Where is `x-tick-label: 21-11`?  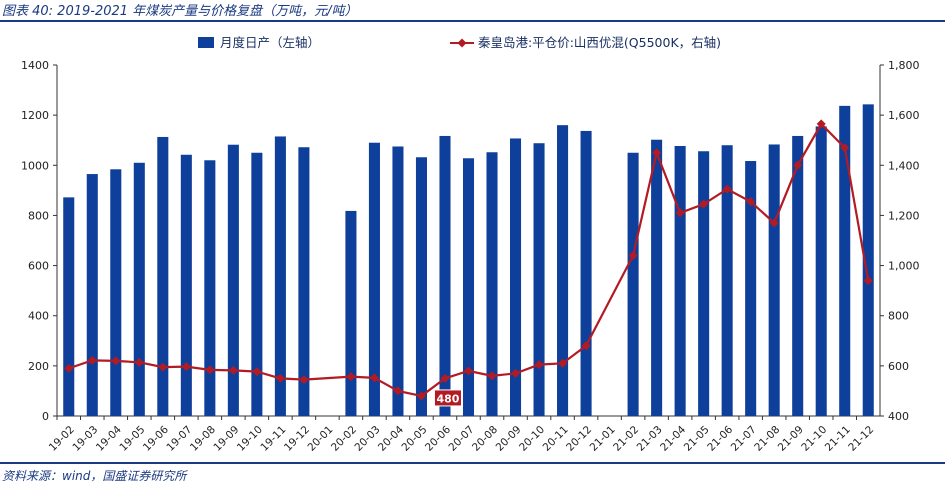 x-tick-label: 21-11 is located at coordinates (838, 439).